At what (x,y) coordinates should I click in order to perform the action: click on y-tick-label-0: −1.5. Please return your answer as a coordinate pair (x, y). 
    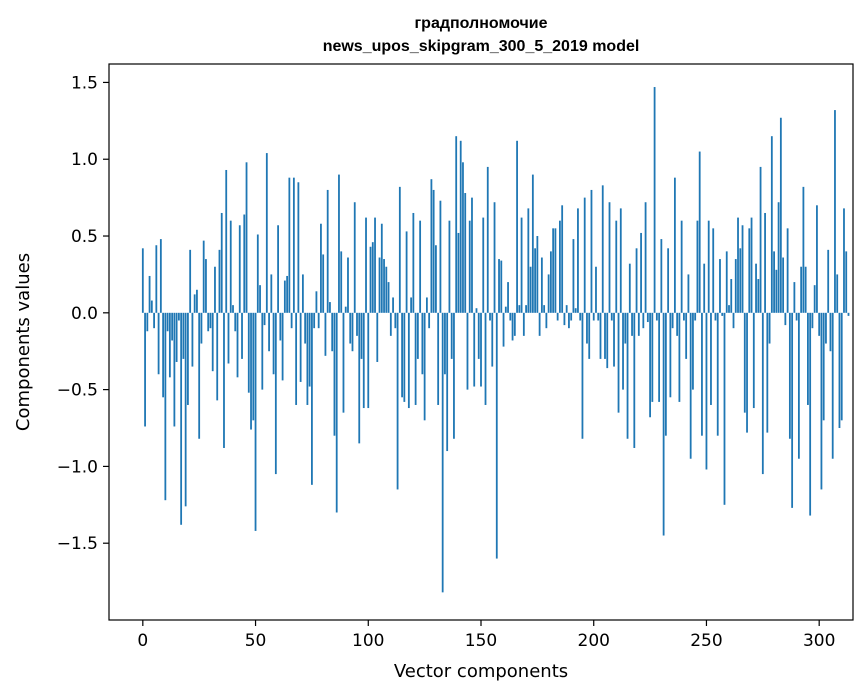
    Looking at the image, I should click on (77, 544).